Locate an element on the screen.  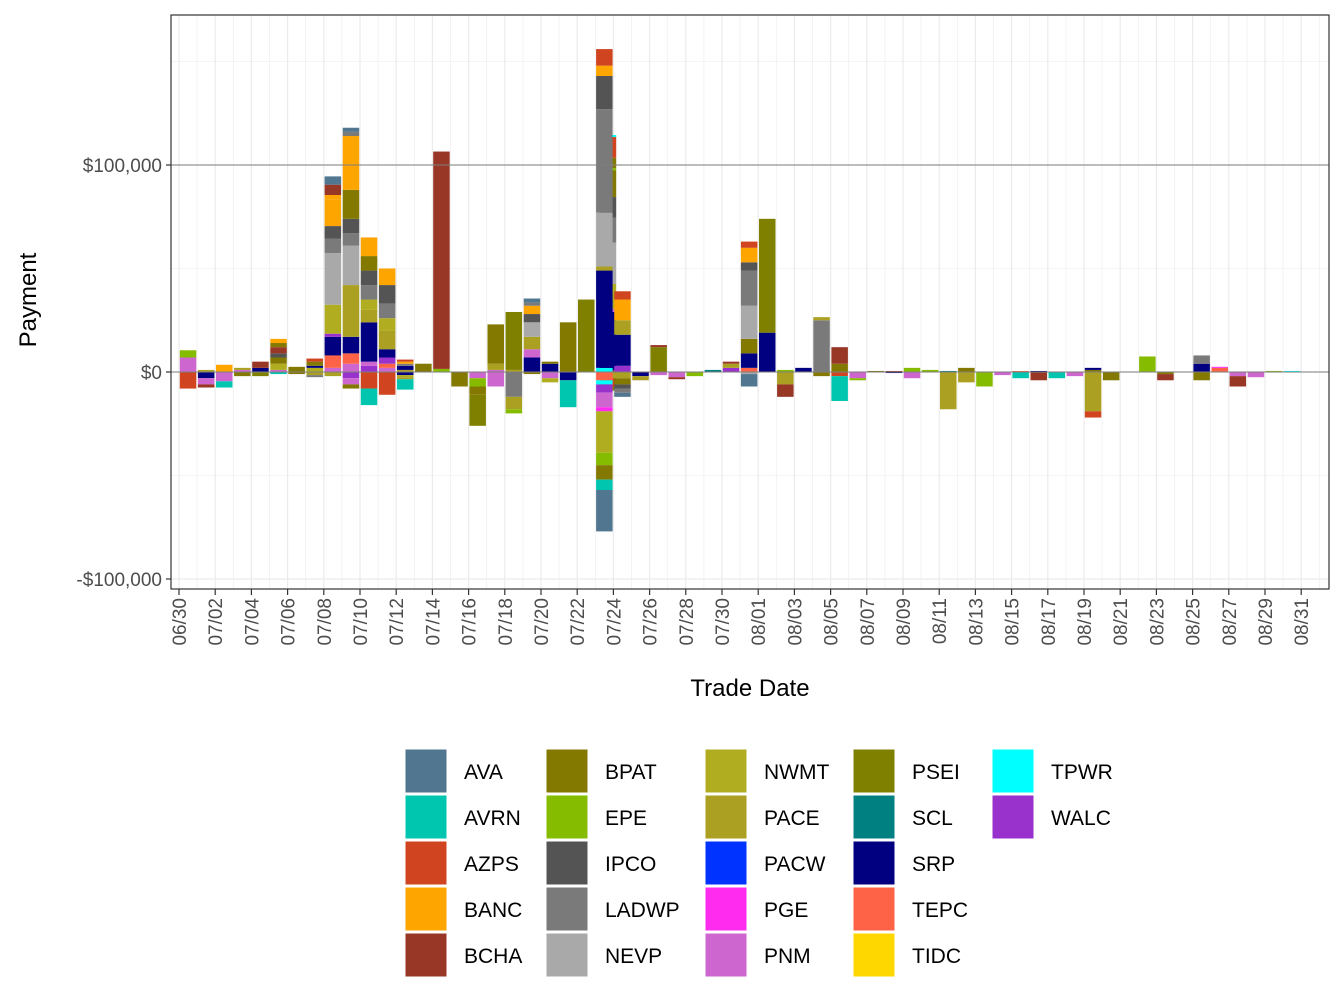
legend-item-pacw: PACW is located at coordinates (765, 863).